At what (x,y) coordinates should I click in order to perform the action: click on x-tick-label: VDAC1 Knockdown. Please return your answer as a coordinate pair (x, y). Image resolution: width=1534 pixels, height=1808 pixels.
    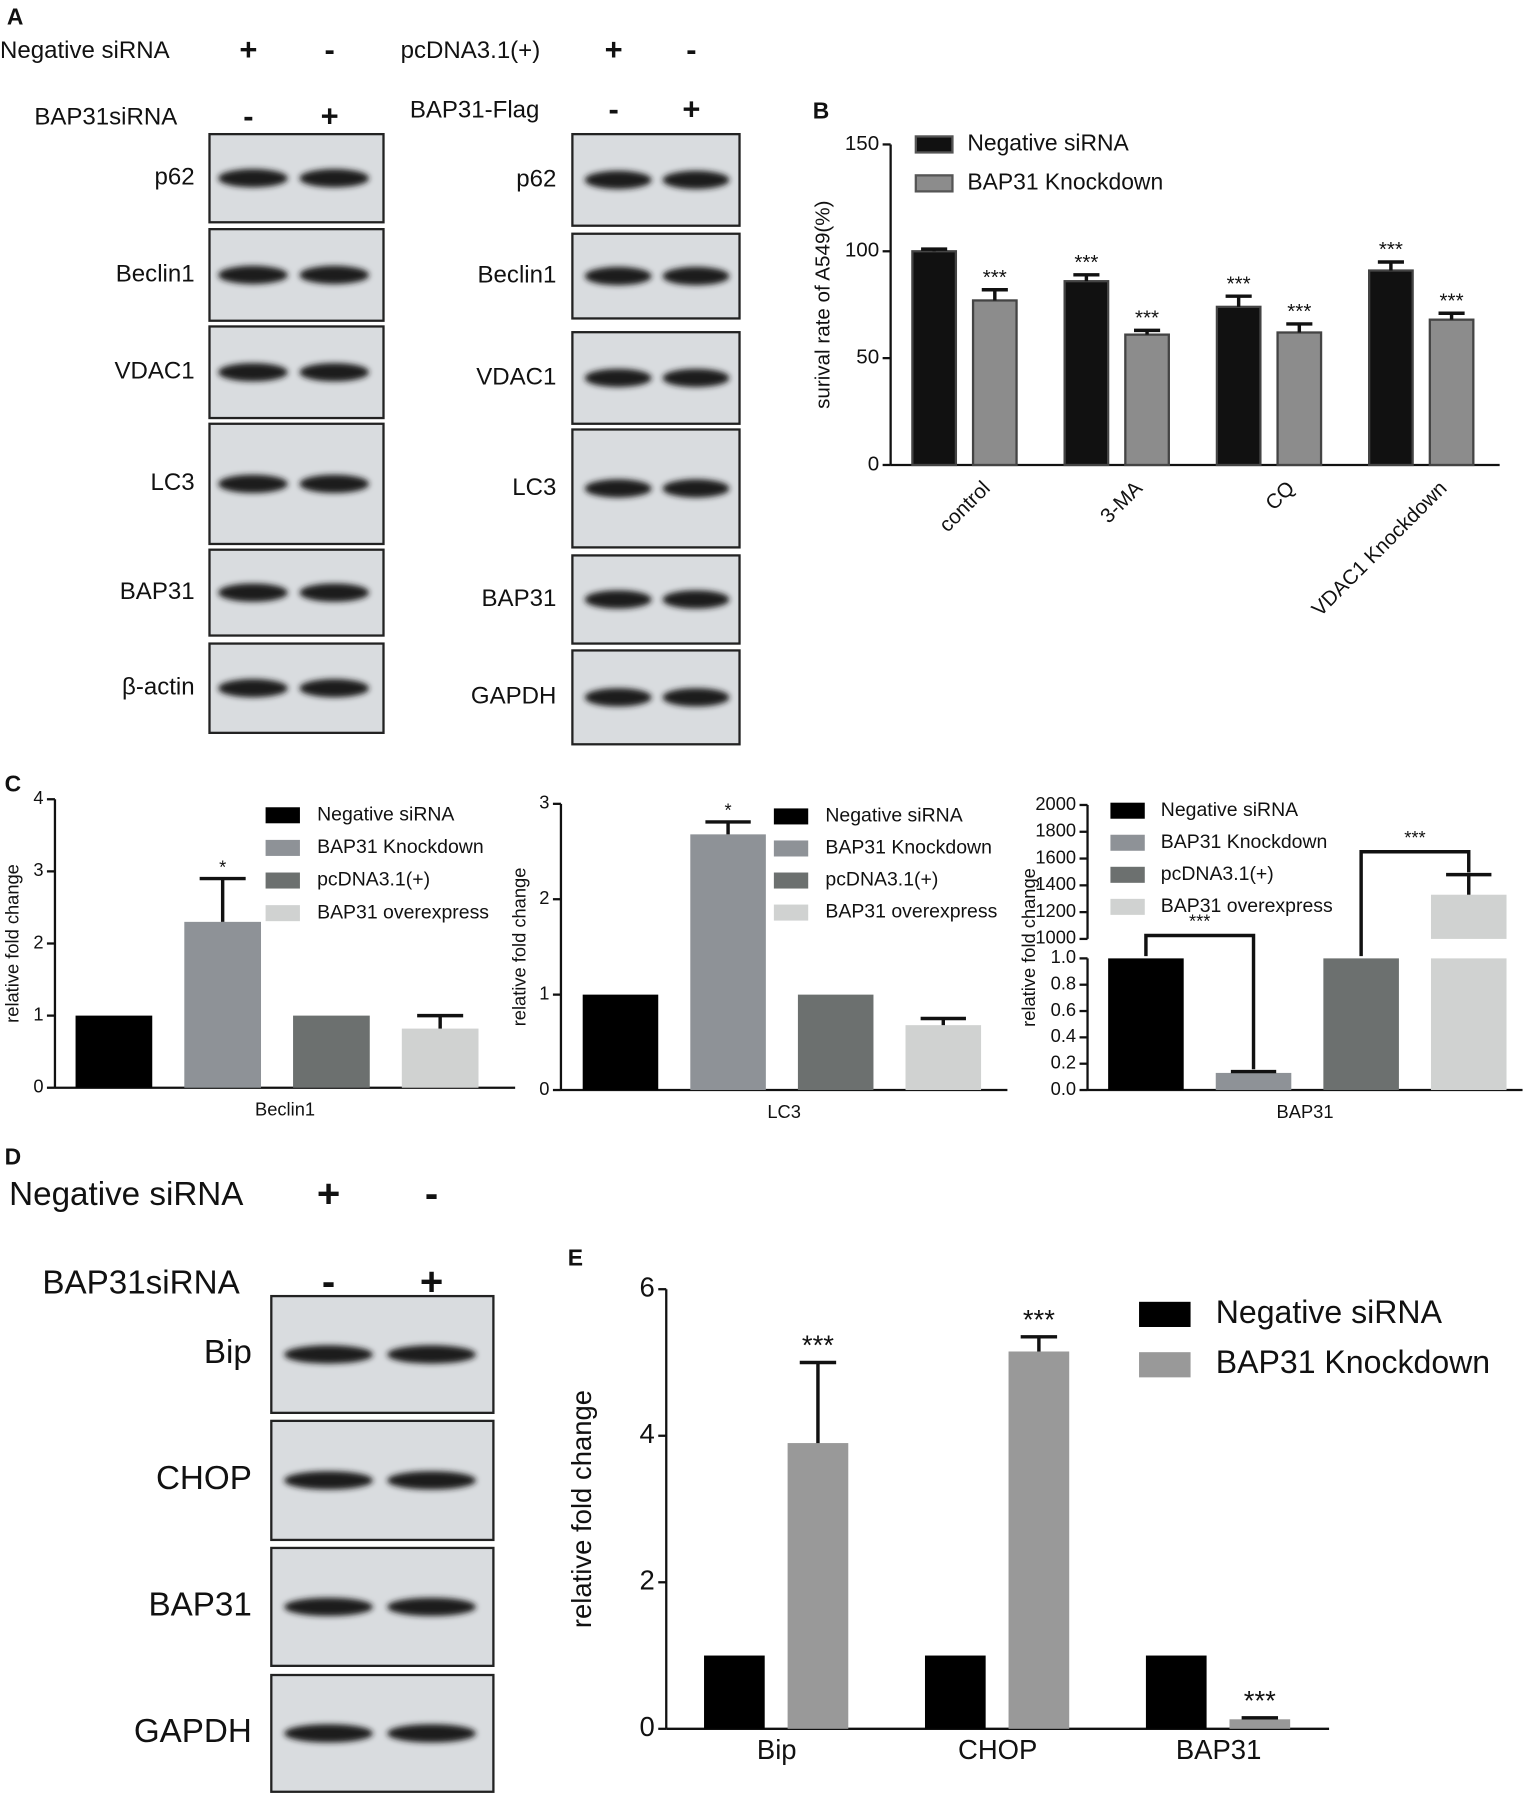
    Looking at the image, I should click on (1379, 549).